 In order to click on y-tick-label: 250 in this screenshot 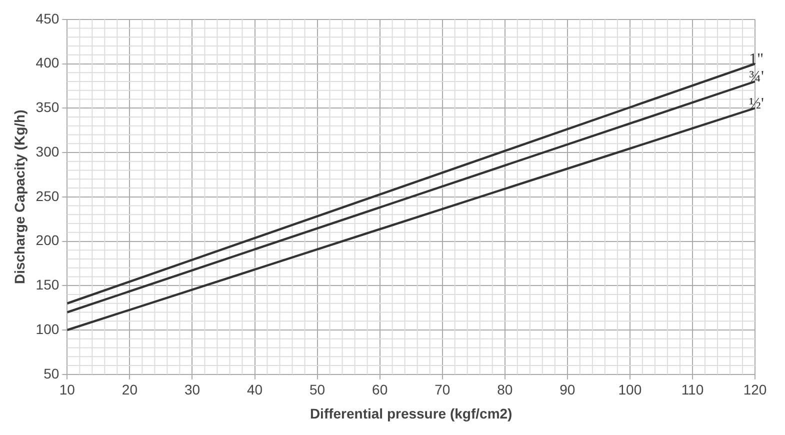, I will do `click(48, 196)`.